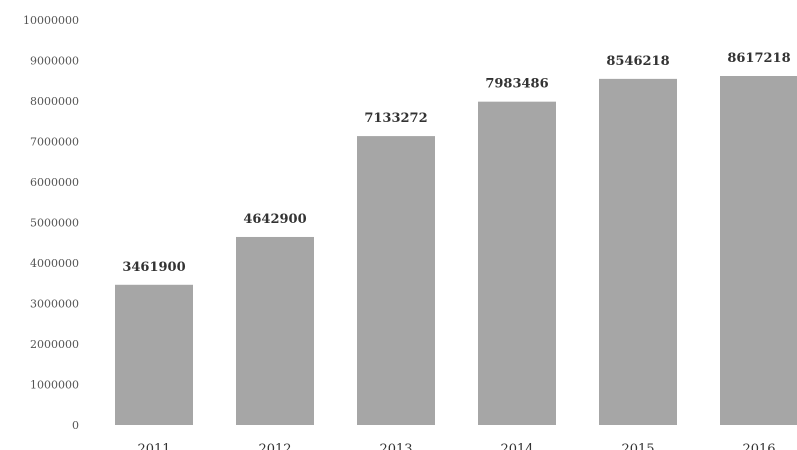  What do you see at coordinates (54, 263) in the screenshot?
I see `y-tick-label: 4000000` at bounding box center [54, 263].